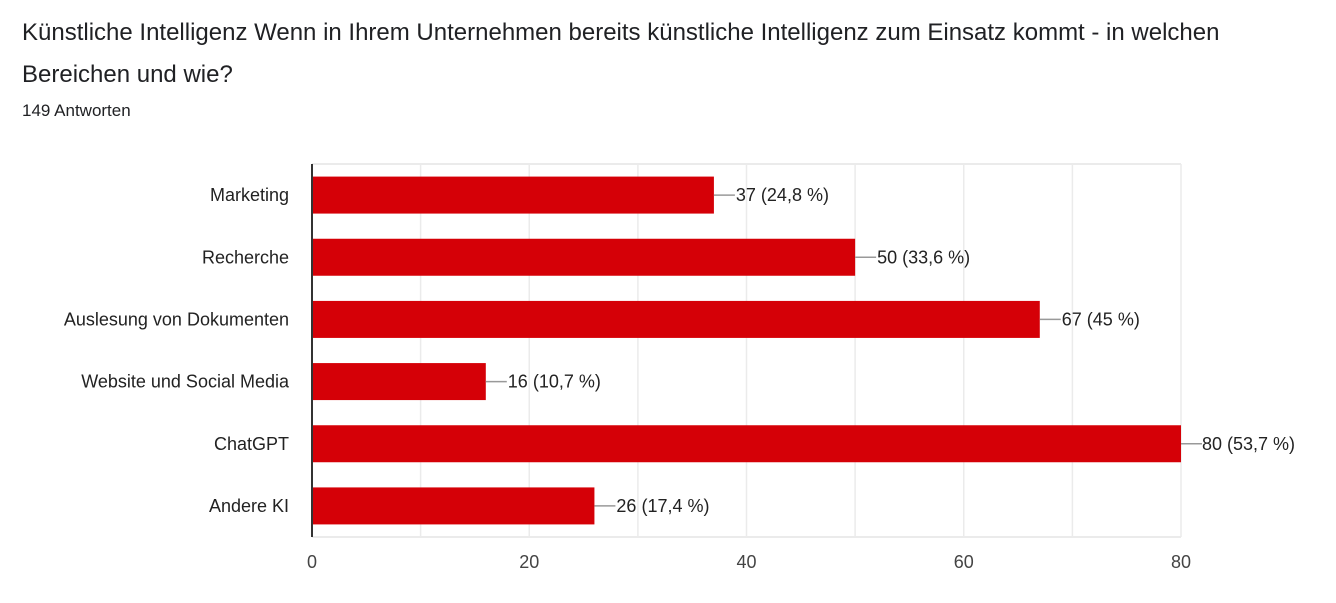  I want to click on category-label: Marketing, so click(249, 195).